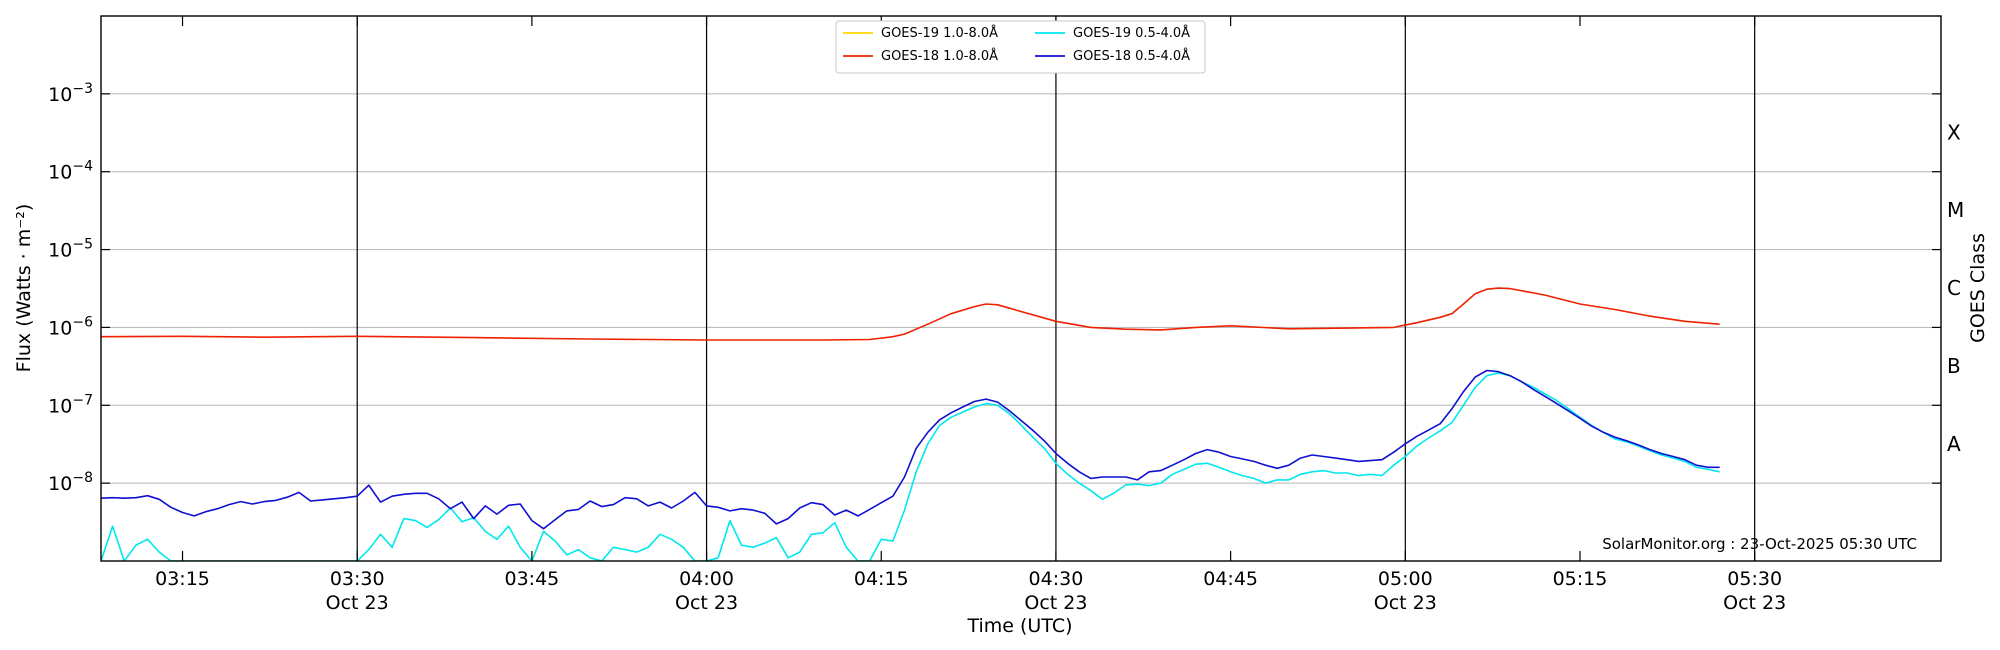 This screenshot has width=2000, height=650. Describe the element at coordinates (1405, 579) in the screenshot. I see `x-tick-label: 05:00` at that location.